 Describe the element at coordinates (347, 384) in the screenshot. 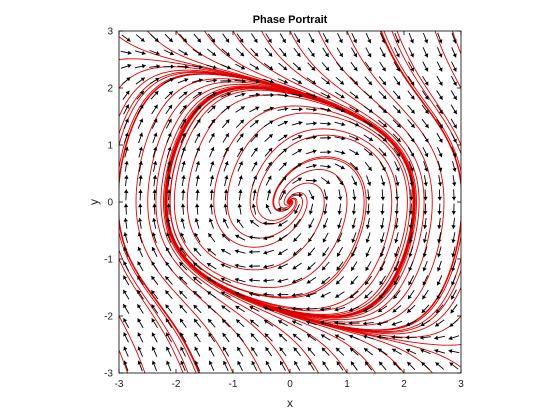

I see `x-tick-label: 1` at that location.